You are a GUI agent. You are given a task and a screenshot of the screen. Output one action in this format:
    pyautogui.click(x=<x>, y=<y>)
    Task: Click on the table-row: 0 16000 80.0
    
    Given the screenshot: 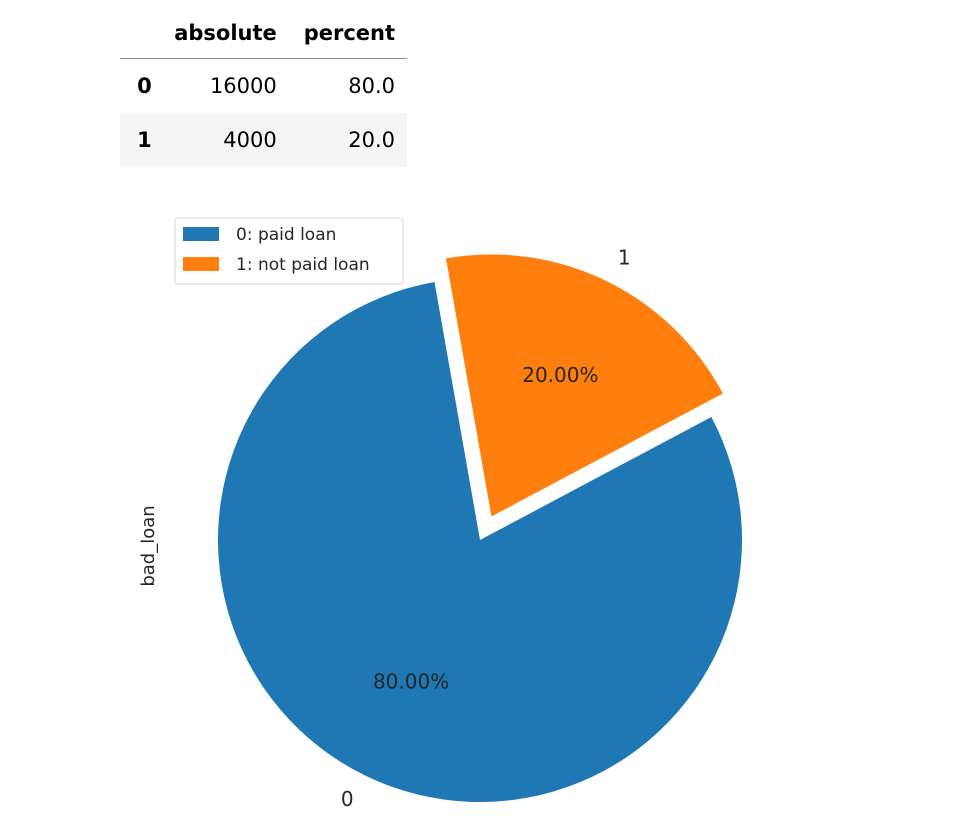 What is the action you would take?
    pyautogui.click(x=263, y=86)
    